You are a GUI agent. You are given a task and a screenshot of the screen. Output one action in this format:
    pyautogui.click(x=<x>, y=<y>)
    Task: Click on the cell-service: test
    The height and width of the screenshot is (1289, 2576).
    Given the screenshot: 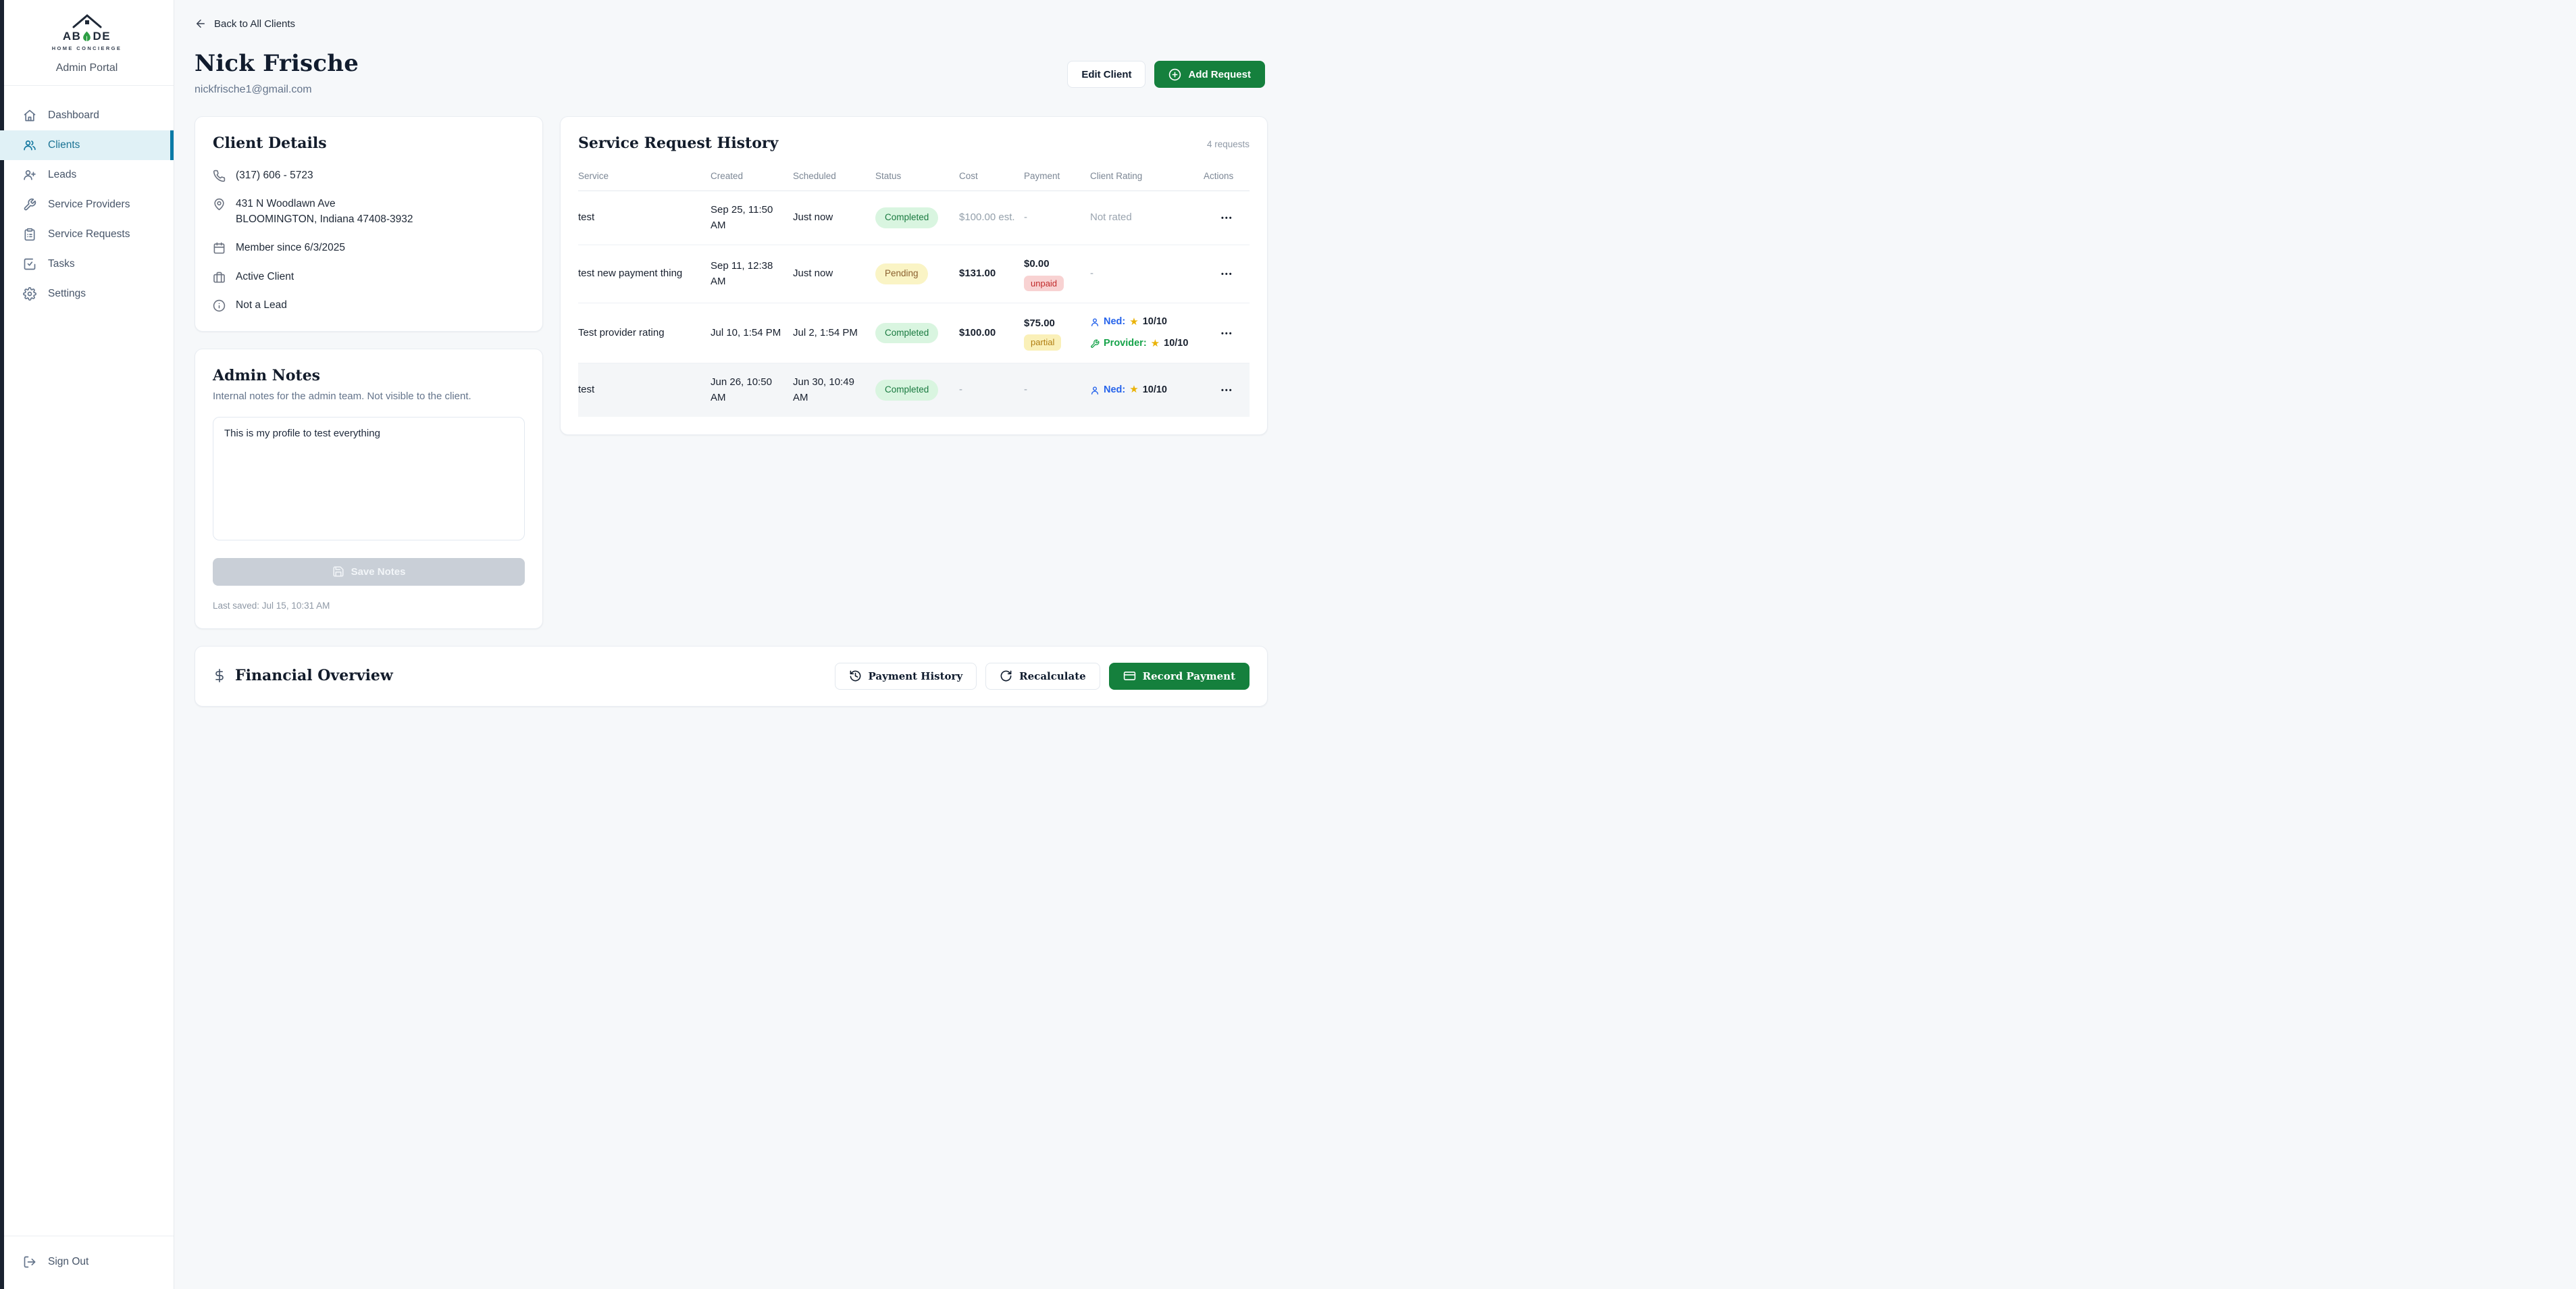 What is the action you would take?
    pyautogui.click(x=586, y=390)
    